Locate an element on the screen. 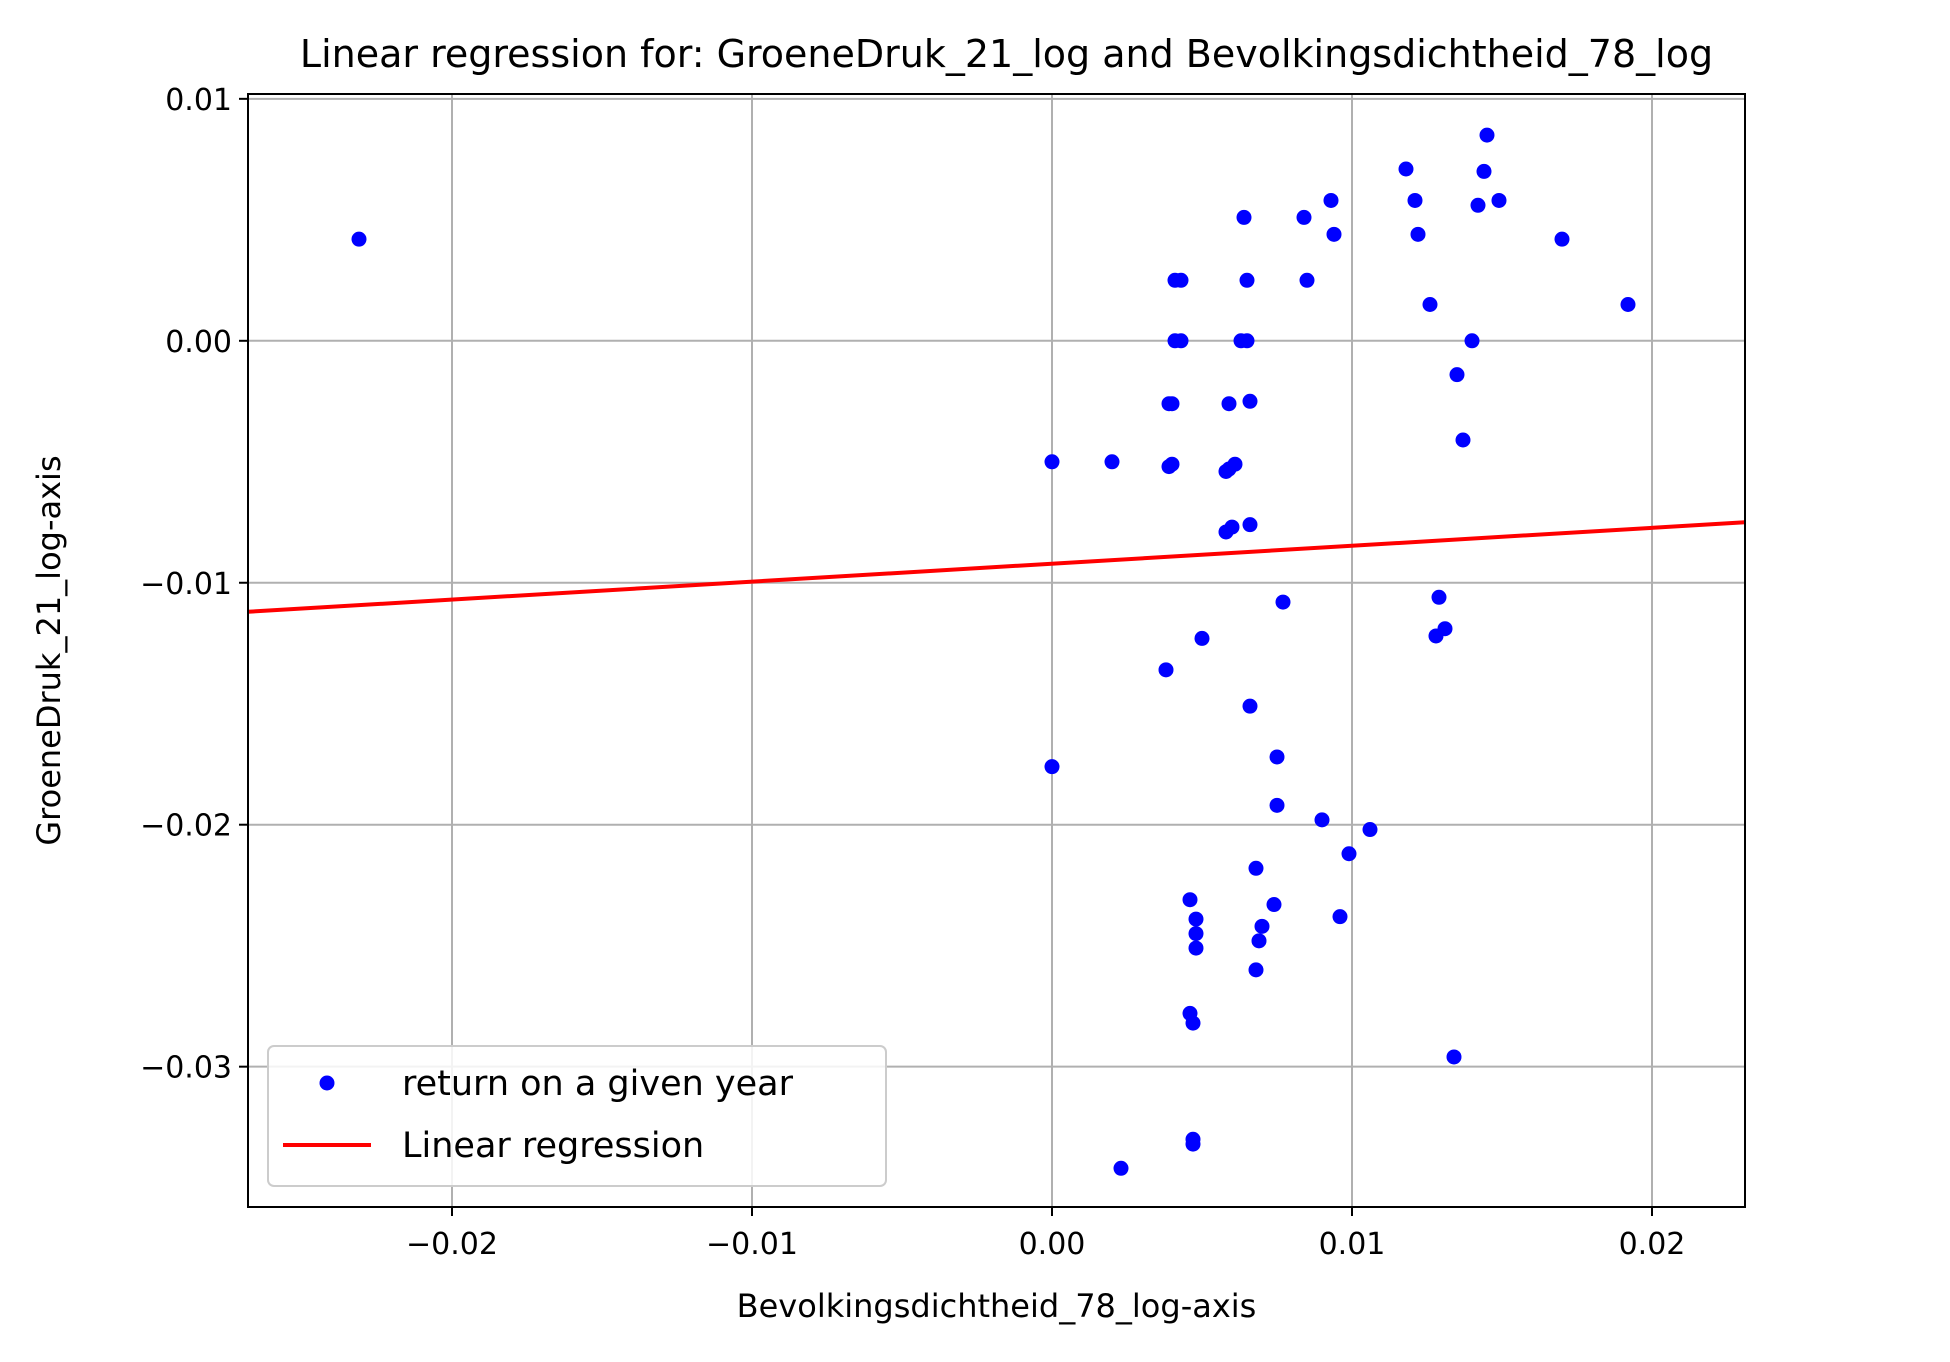  regression-line-layer is located at coordinates (996, 567).